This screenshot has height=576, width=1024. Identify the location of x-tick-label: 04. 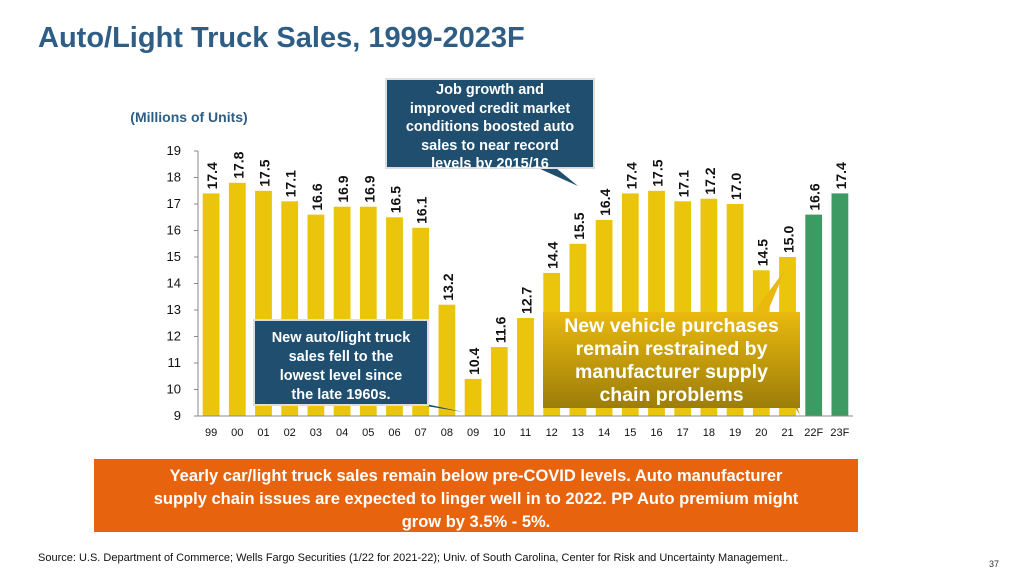
(342, 433).